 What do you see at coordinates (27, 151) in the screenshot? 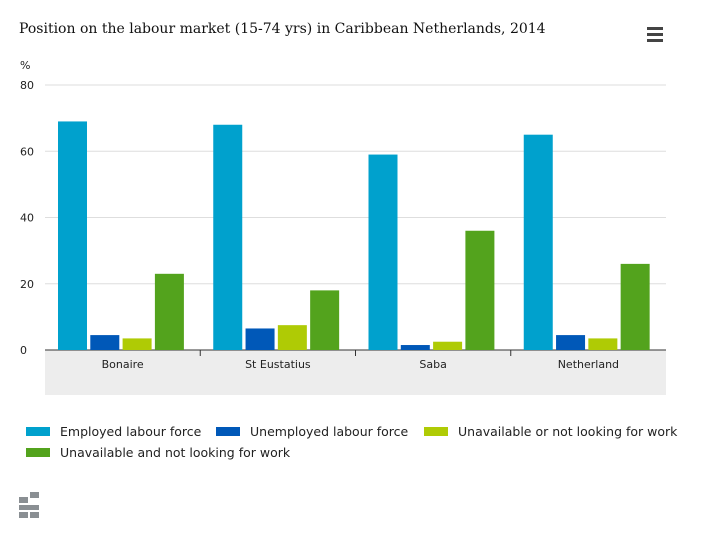
I see `y-tick-label: 60` at bounding box center [27, 151].